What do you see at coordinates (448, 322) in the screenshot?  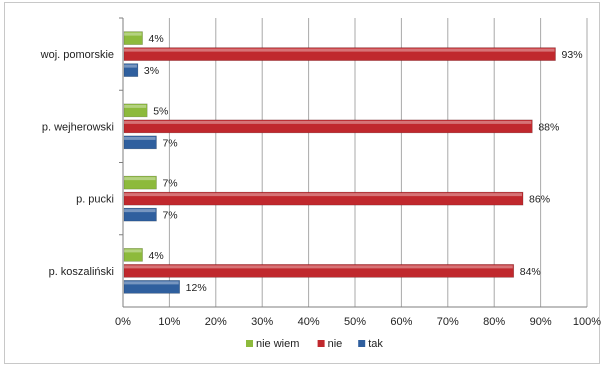 I see `x-tick-label: 70%` at bounding box center [448, 322].